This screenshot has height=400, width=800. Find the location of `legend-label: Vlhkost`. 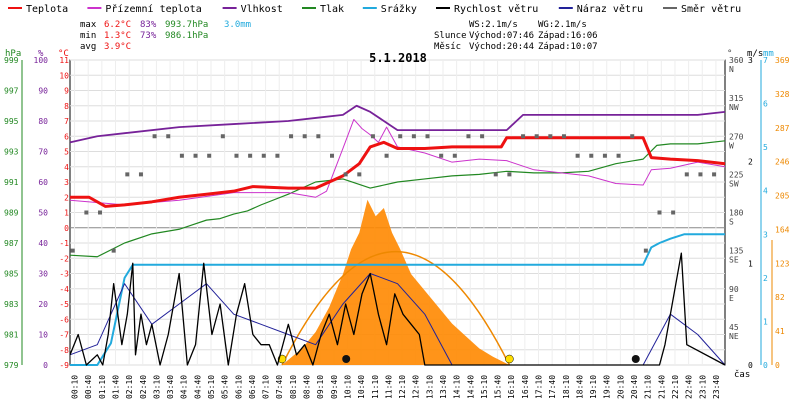

legend-label: Vlhkost is located at coordinates (262, 9).